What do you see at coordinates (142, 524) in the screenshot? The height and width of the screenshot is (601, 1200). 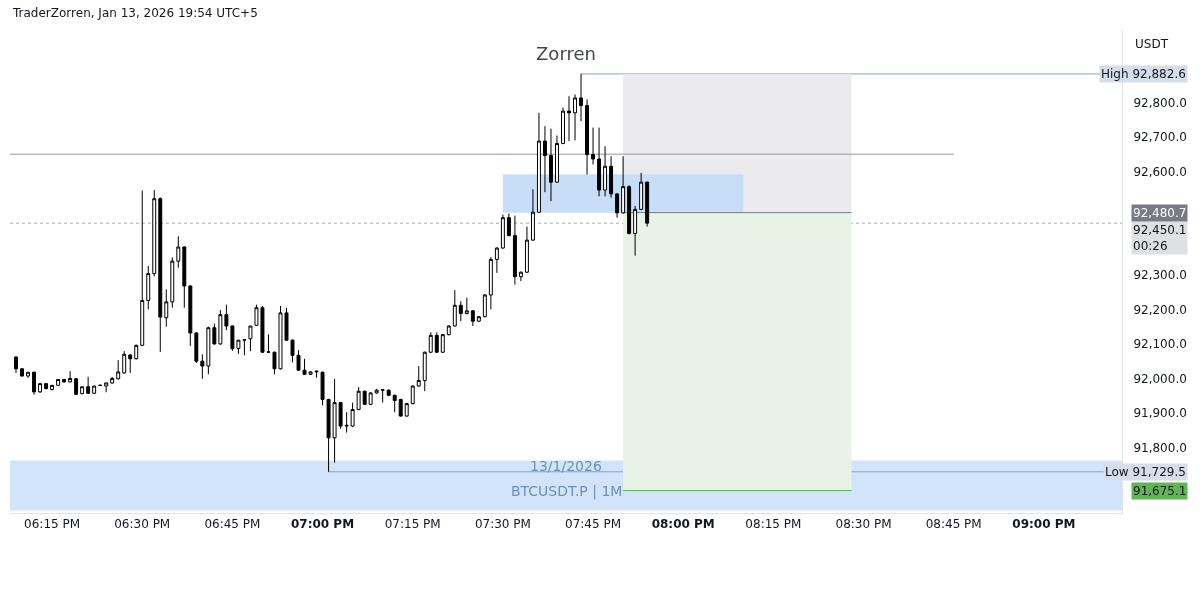 I see `x-tick-label: 06:30 PM` at bounding box center [142, 524].